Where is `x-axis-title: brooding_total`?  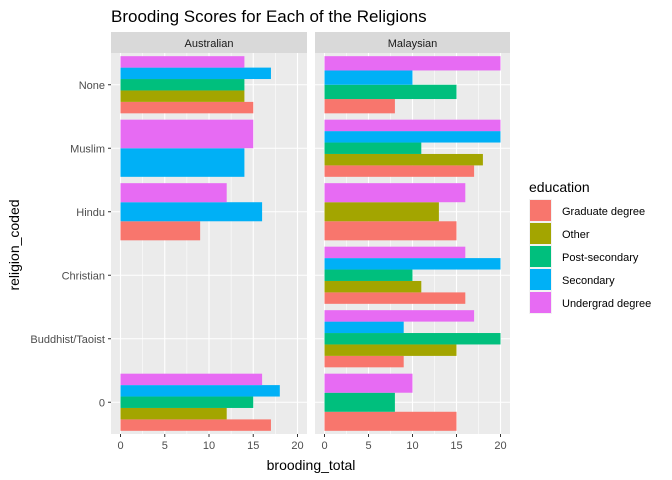
x-axis-title: brooding_total is located at coordinates (311, 465).